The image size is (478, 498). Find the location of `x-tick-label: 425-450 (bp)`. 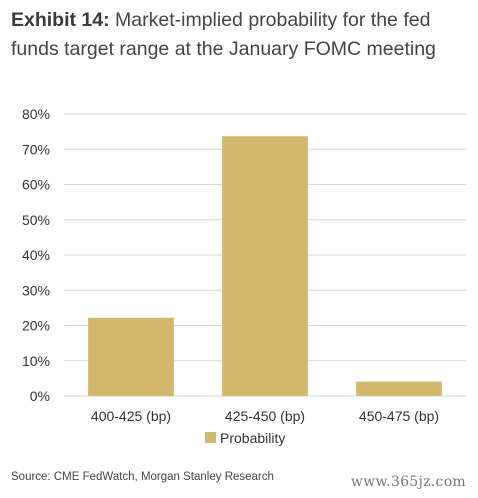

x-tick-label: 425-450 (bp) is located at coordinates (265, 416).